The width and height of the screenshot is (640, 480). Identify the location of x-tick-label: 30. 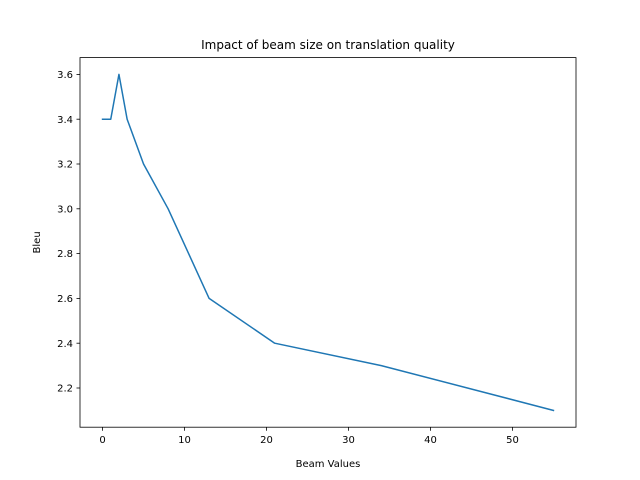
(348, 440).